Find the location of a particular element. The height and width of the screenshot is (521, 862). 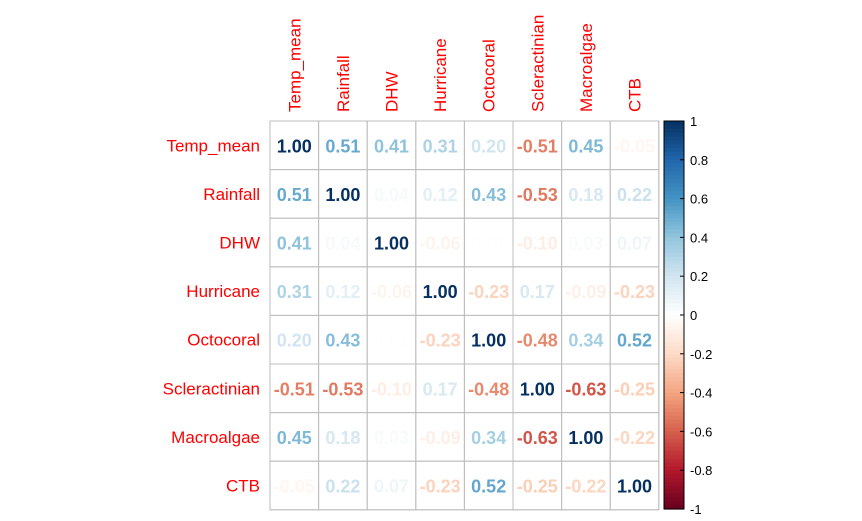

coefficient-label: -0.48 is located at coordinates (488, 389).